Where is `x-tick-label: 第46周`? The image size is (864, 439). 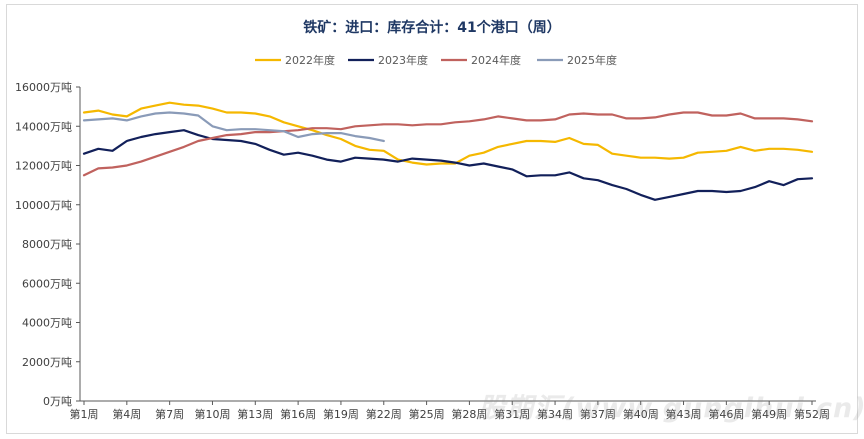 x-tick-label: 第46周 is located at coordinates (726, 414).